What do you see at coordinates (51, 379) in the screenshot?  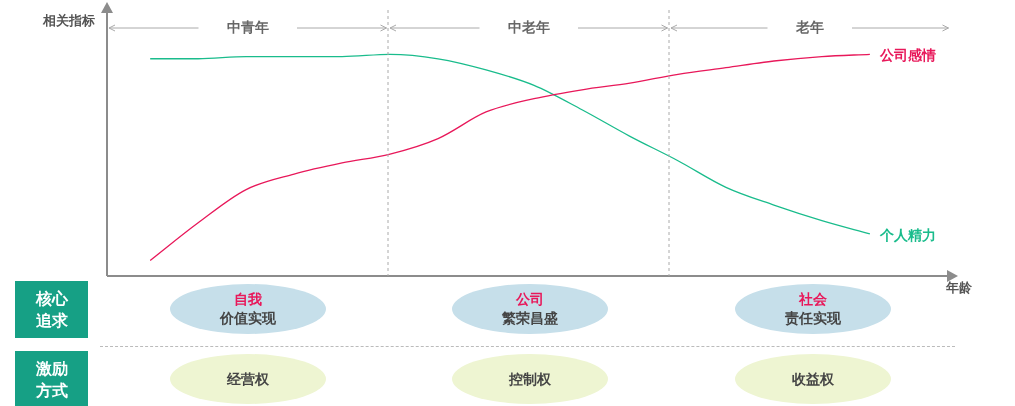 I see `text: 激励方式` at bounding box center [51, 379].